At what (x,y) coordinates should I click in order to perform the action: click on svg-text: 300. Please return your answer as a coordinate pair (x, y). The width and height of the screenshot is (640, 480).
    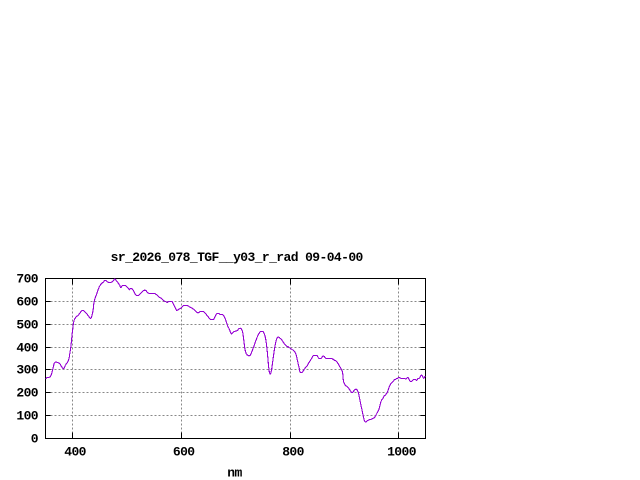
    Looking at the image, I should click on (27, 370).